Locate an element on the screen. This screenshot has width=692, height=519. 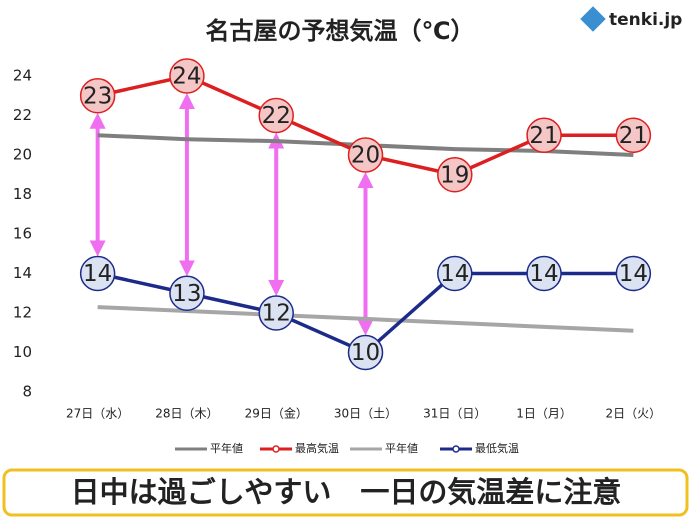
data-label: 10 is located at coordinates (365, 353).